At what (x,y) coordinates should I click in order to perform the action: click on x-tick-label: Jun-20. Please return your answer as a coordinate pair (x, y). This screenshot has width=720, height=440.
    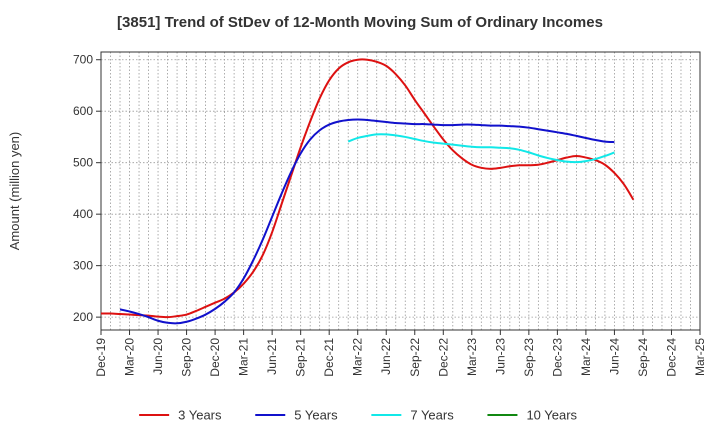
    Looking at the image, I should click on (158, 356).